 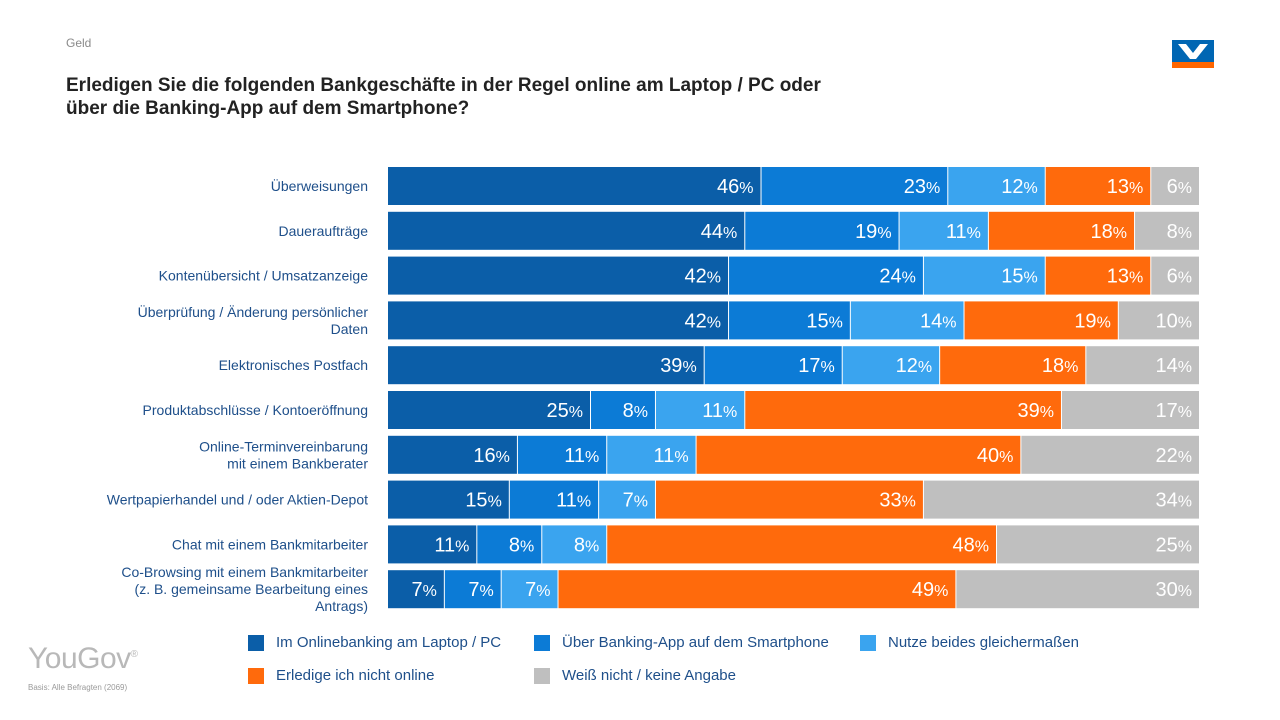 I want to click on legend-item: Erledige ich nicht online, so click(x=341, y=675).